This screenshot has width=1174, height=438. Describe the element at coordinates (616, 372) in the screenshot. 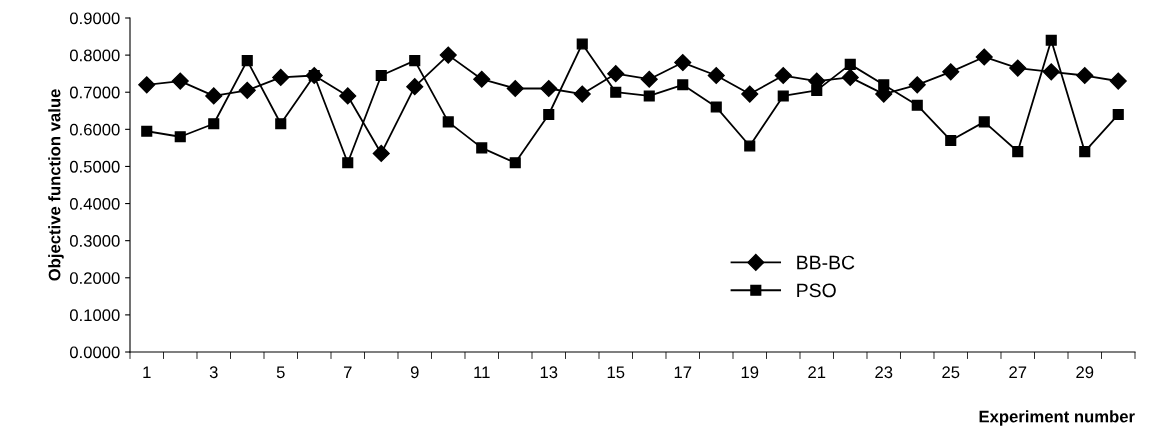

I see `x-tick-label: 15` at that location.